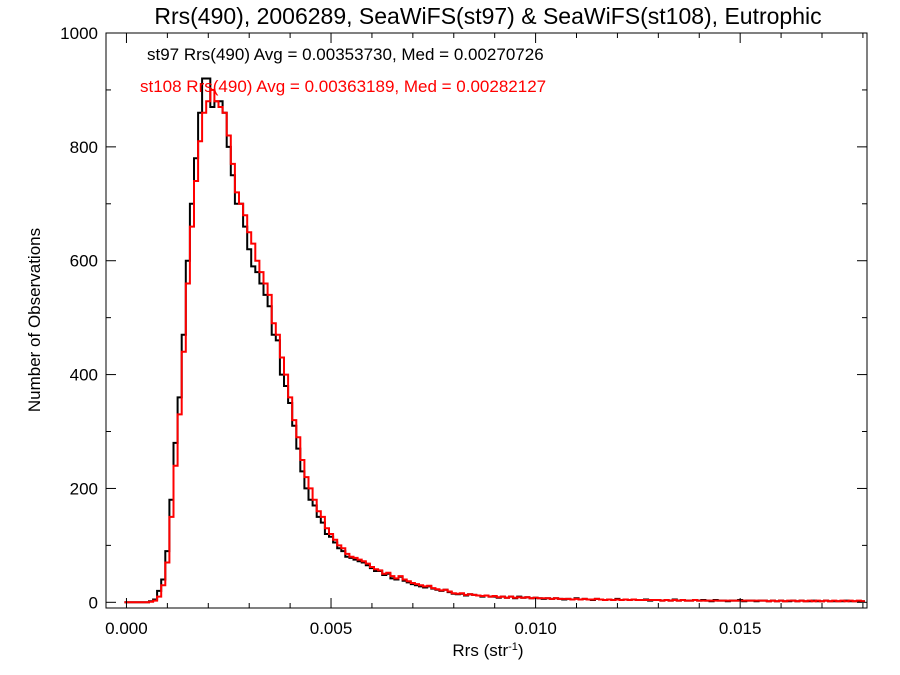 The width and height of the screenshot is (900, 675). What do you see at coordinates (84, 488) in the screenshot?
I see `y-tick-label: 200` at bounding box center [84, 488].